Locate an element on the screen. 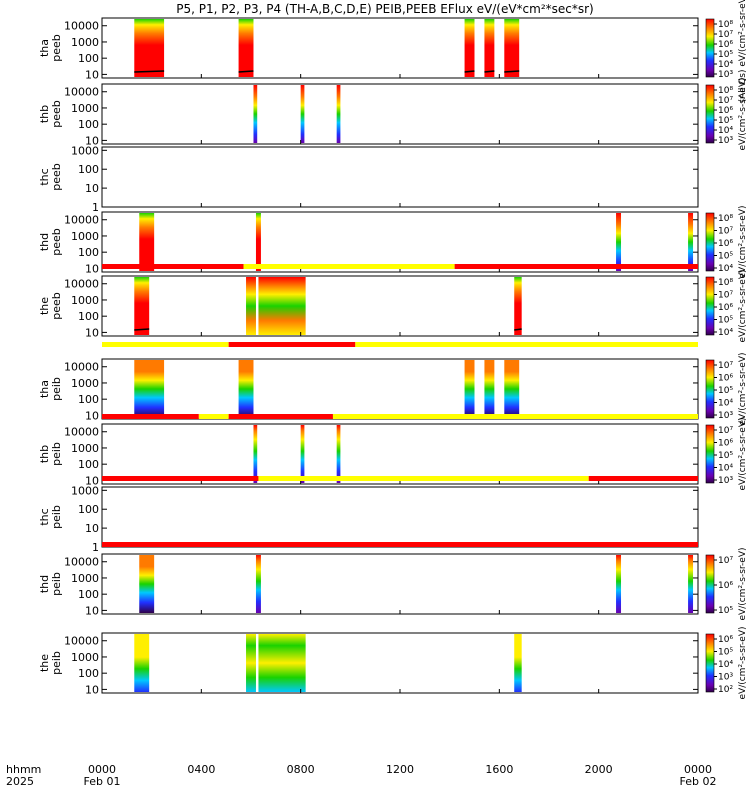 Image resolution: width=750 pixels, height=800 pixels. y-tick-label: 1 is located at coordinates (95, 547).